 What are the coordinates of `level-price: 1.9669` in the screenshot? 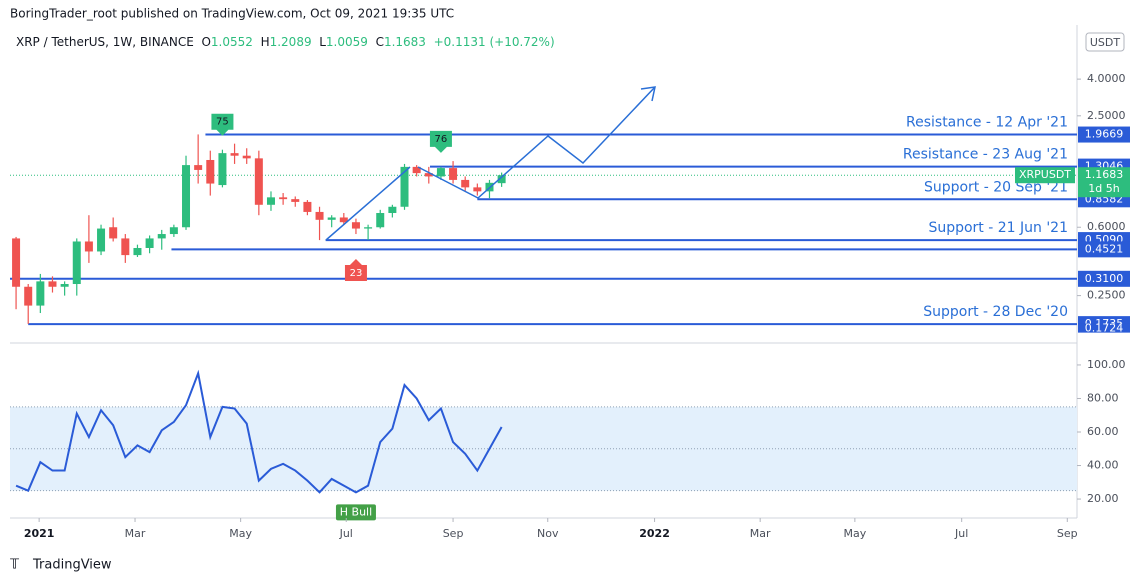 It's located at (1104, 134).